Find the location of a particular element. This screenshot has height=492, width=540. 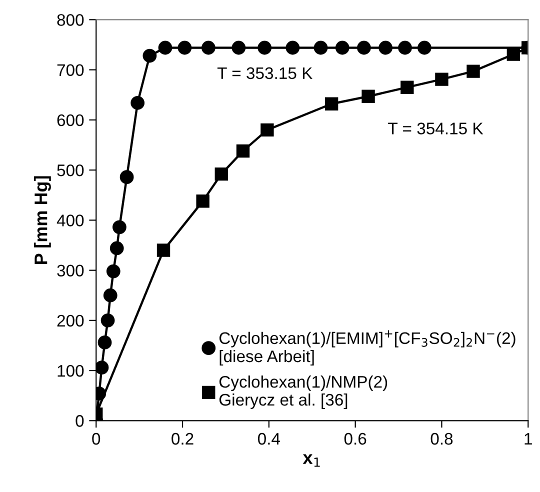

annotation: T = 353.15 K is located at coordinates (264, 73).